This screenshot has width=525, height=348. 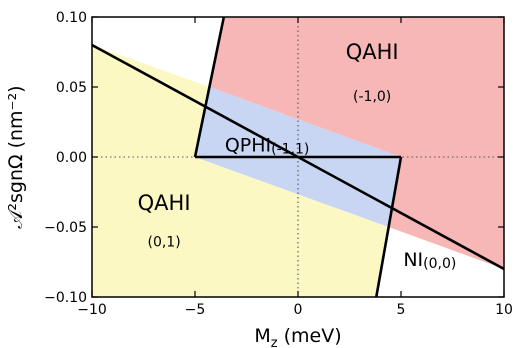 I want to click on x-axis-title: Mz (meV), so click(x=297, y=336).